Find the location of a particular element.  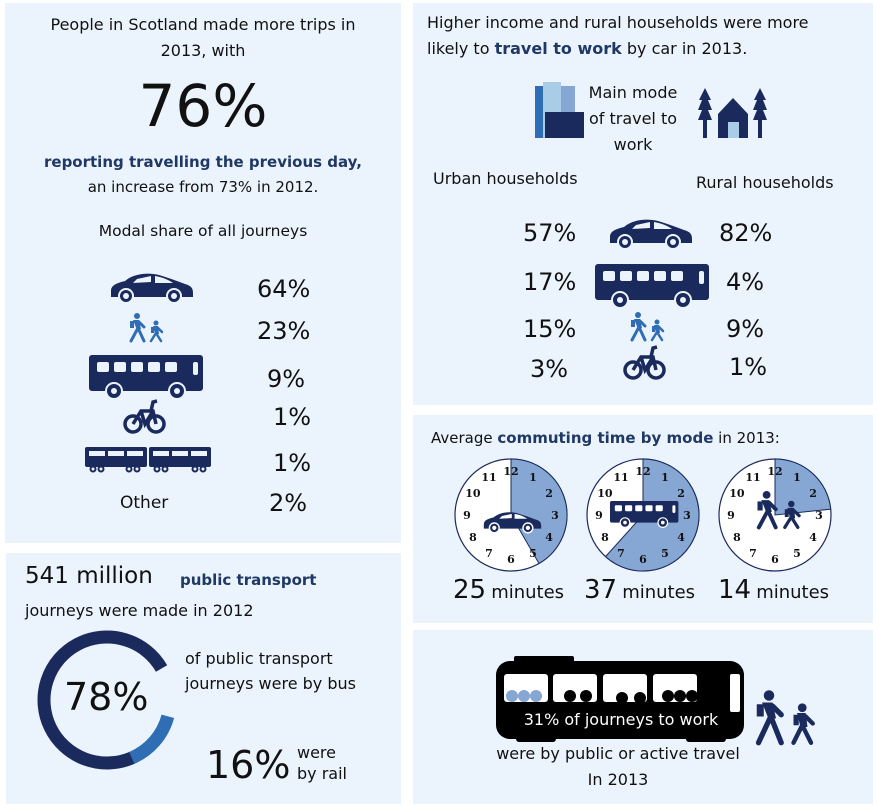

trips-intro-line2: 2013, with is located at coordinates (203, 50).